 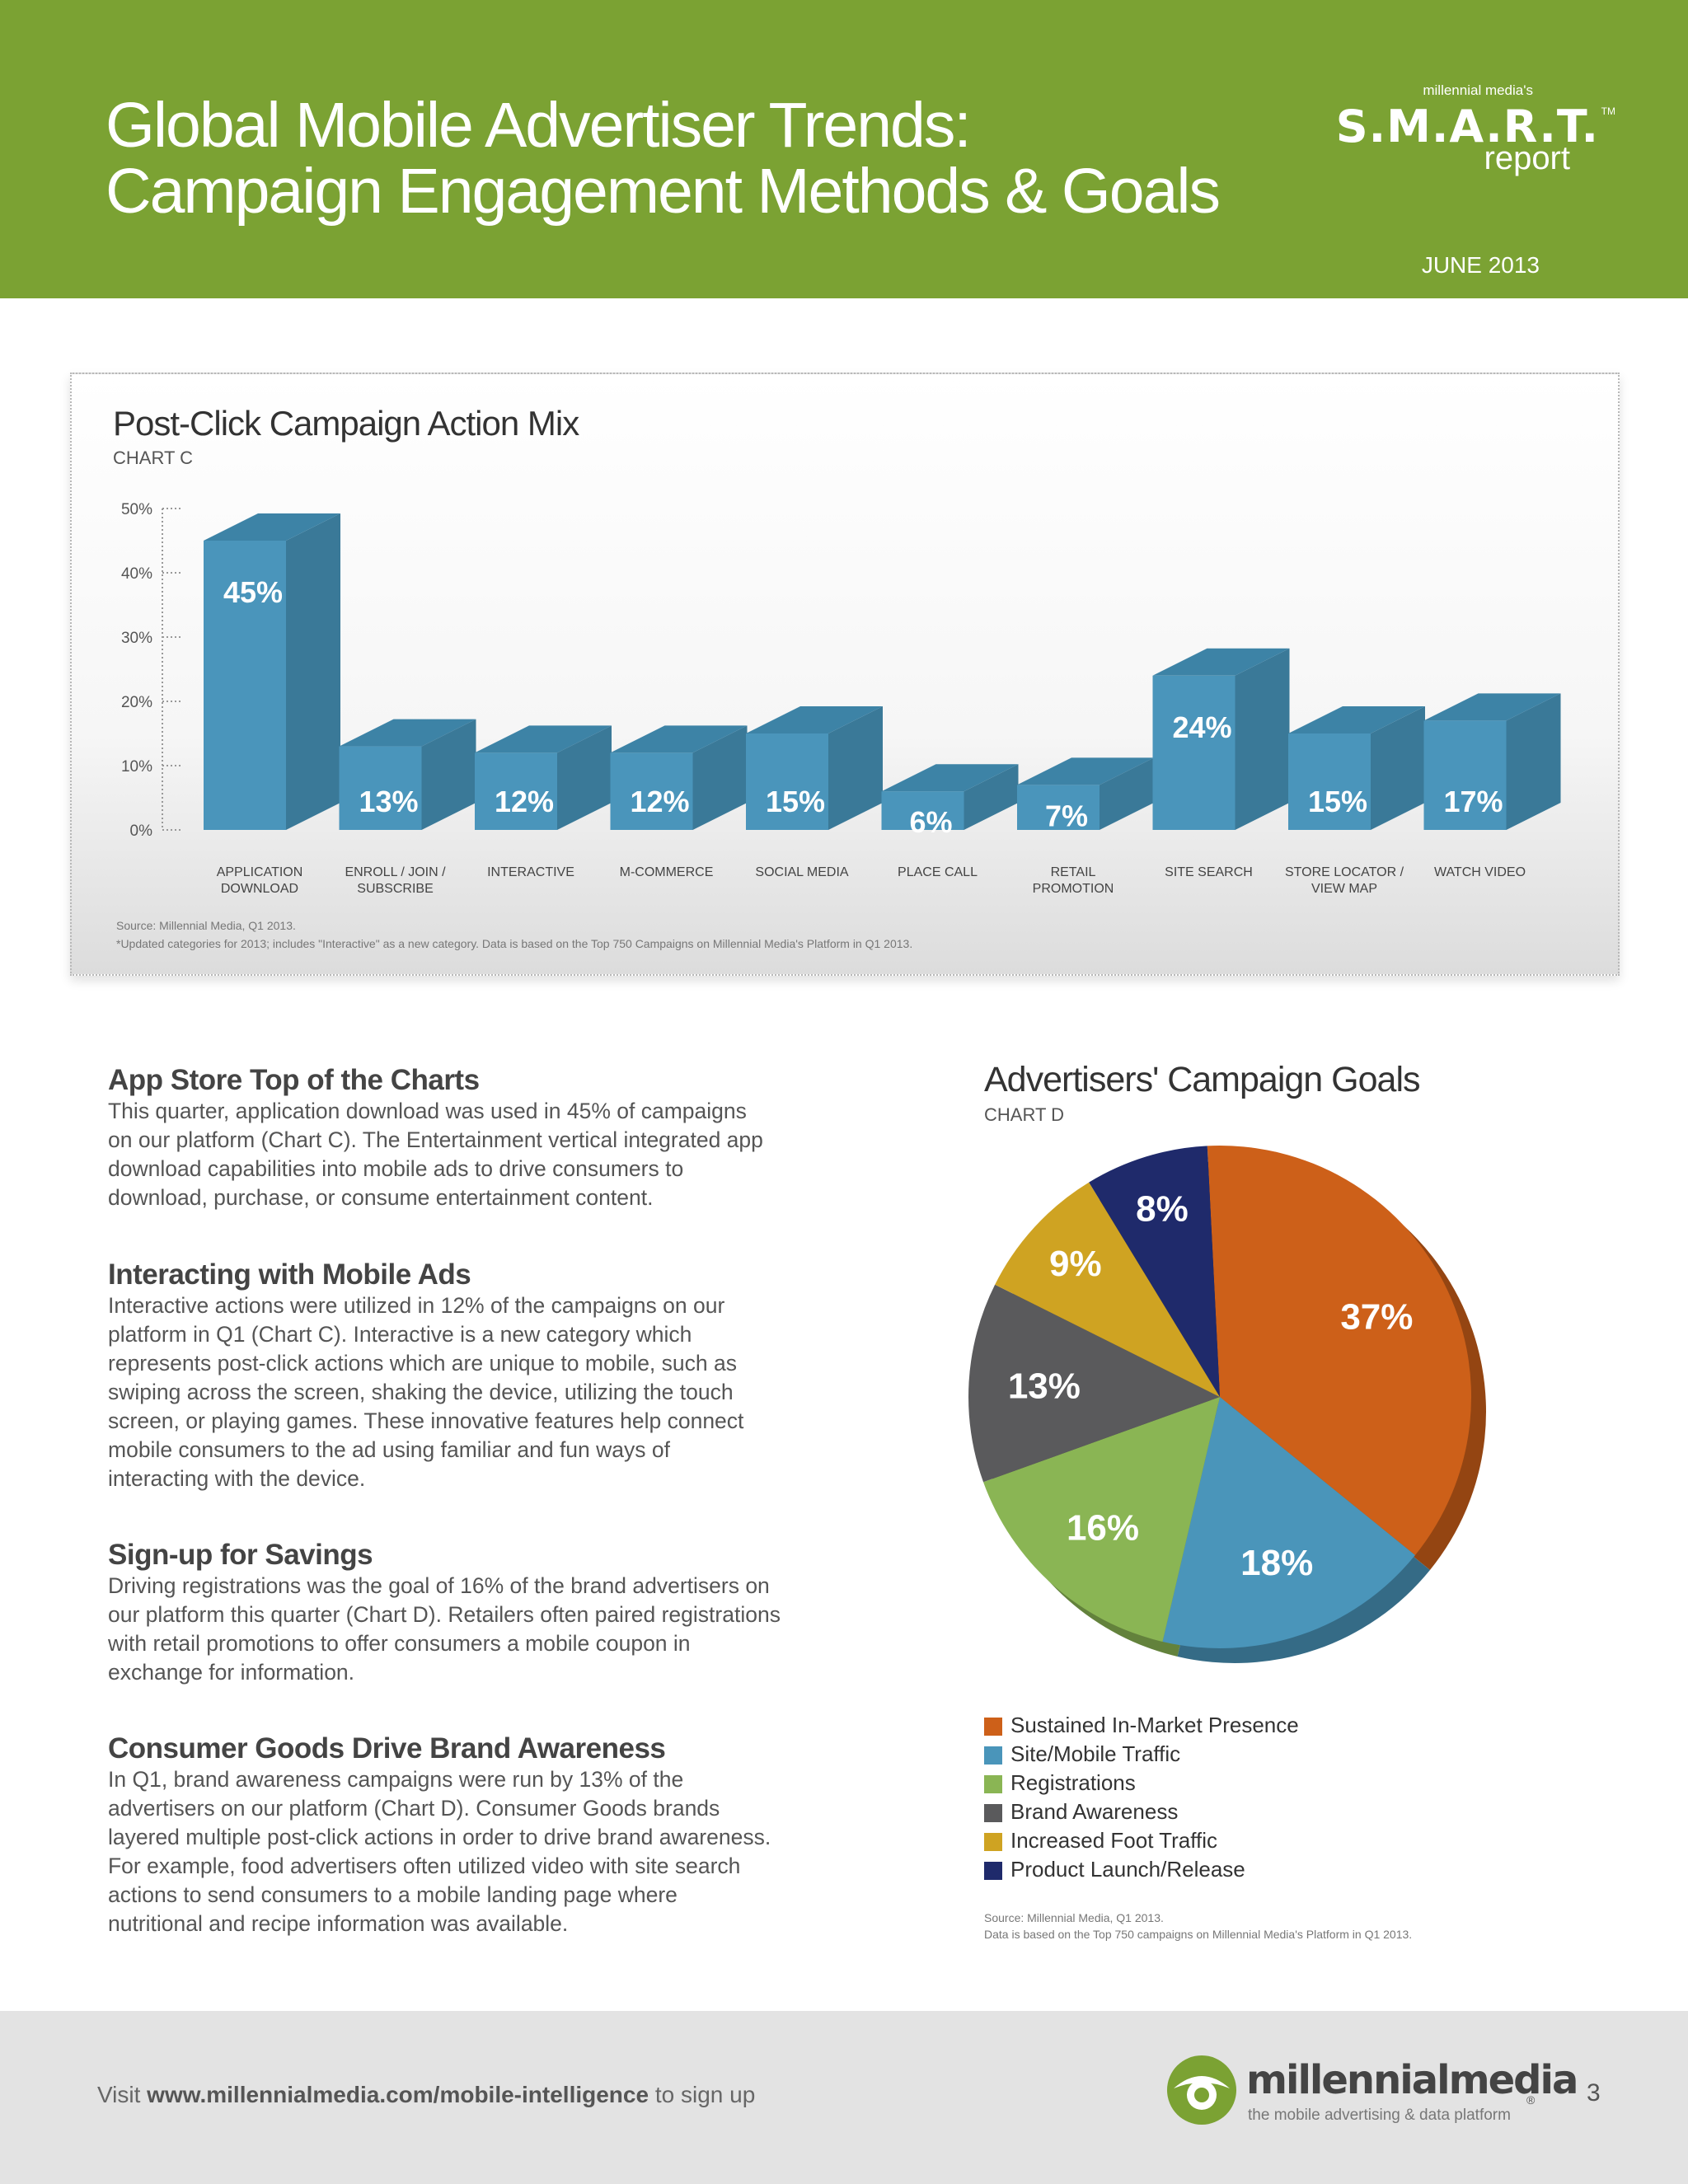 What do you see at coordinates (530, 872) in the screenshot?
I see `x-category-label: INTERACTIVE` at bounding box center [530, 872].